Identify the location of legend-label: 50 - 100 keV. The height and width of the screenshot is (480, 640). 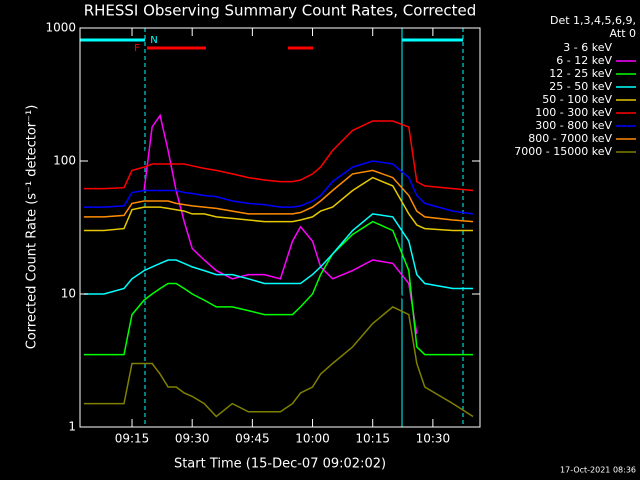
(577, 99).